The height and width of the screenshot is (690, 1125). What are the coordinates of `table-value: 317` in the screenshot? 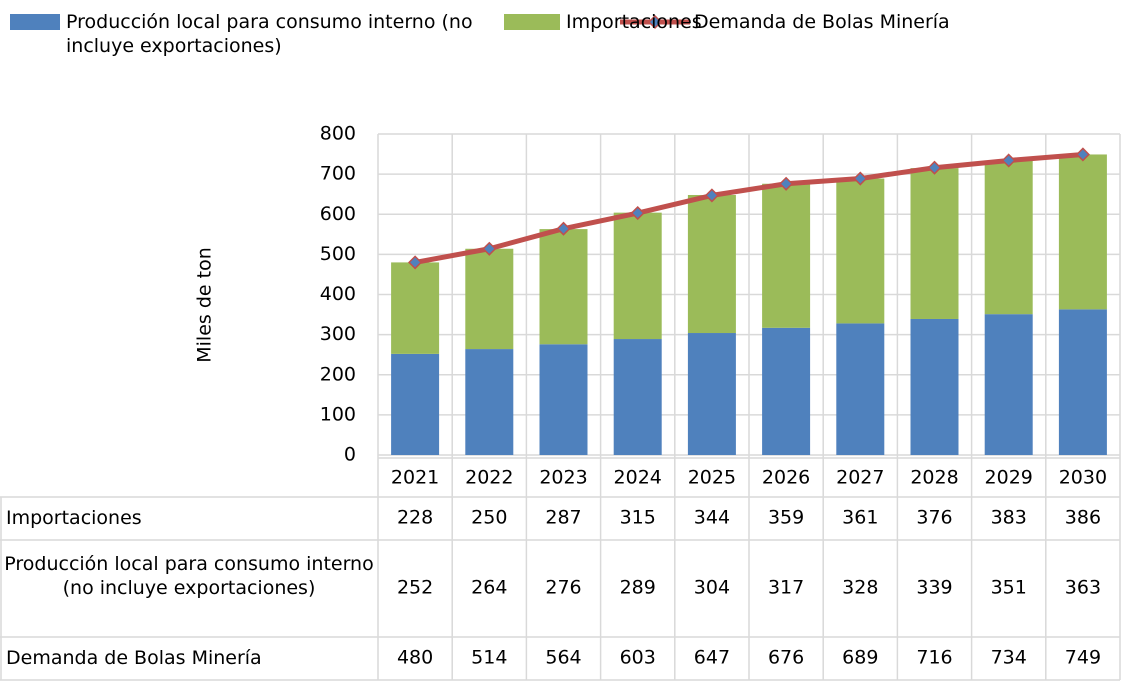 It's located at (786, 588).